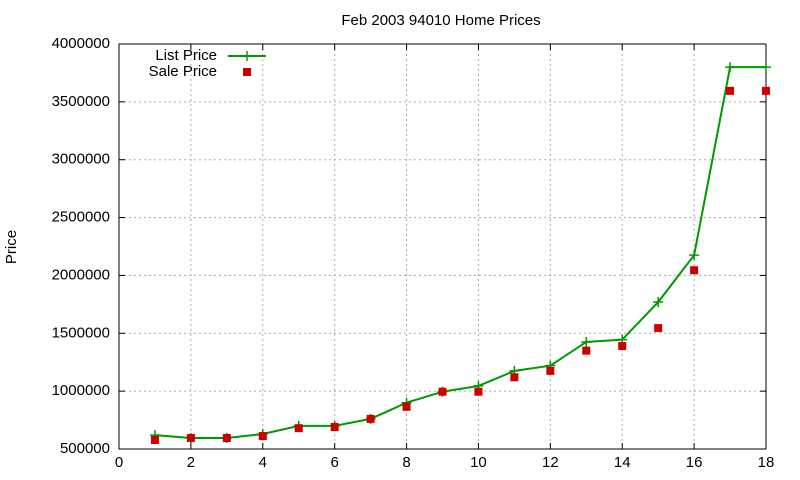  Describe the element at coordinates (85, 448) in the screenshot. I see `y-tick-label: 500000` at that location.